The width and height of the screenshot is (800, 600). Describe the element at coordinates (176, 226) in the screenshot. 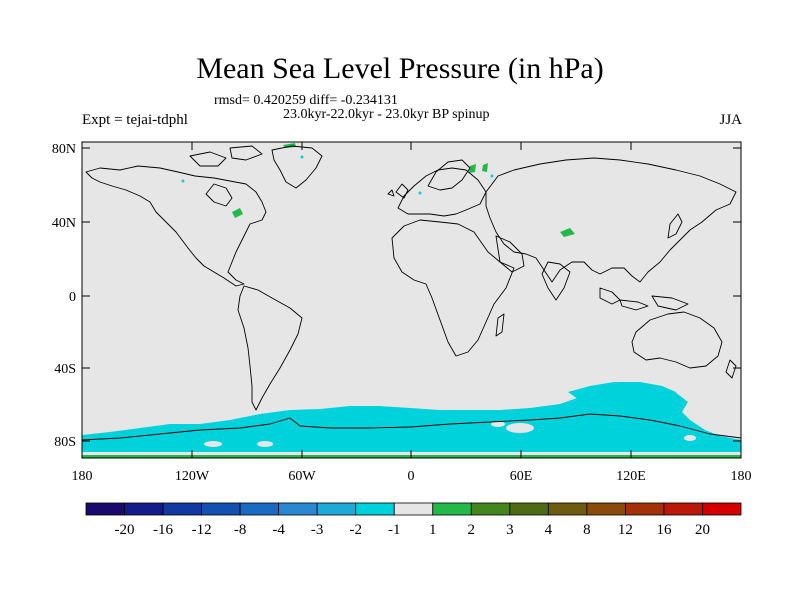

I see `north-america-coast` at that location.